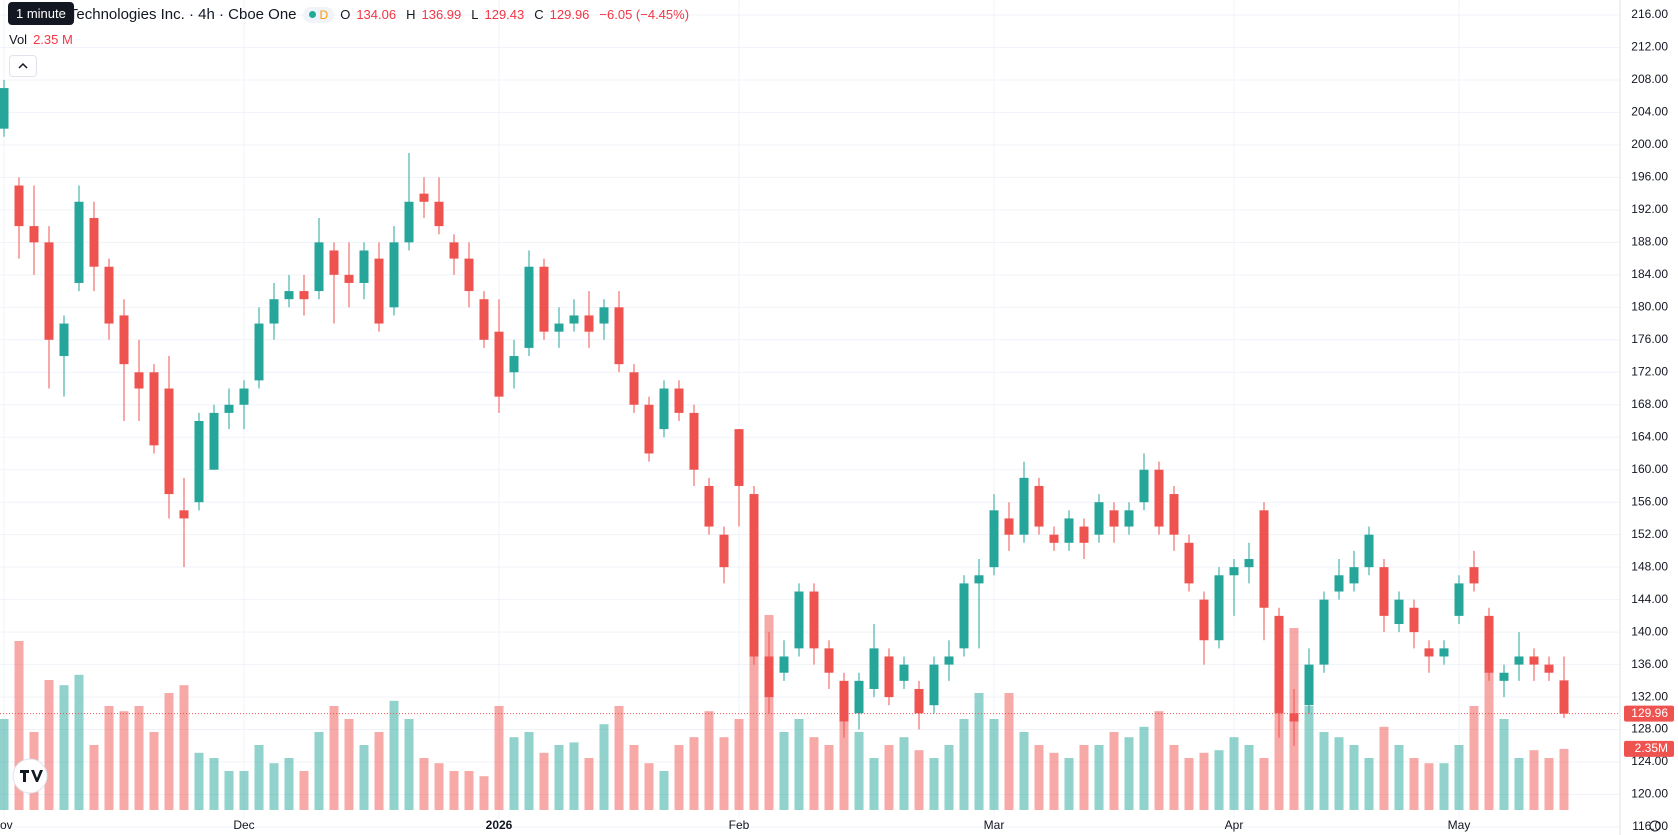 The image size is (1678, 835). What do you see at coordinates (1651, 748) in the screenshot?
I see `volume-tag-label: 2.35M` at bounding box center [1651, 748].